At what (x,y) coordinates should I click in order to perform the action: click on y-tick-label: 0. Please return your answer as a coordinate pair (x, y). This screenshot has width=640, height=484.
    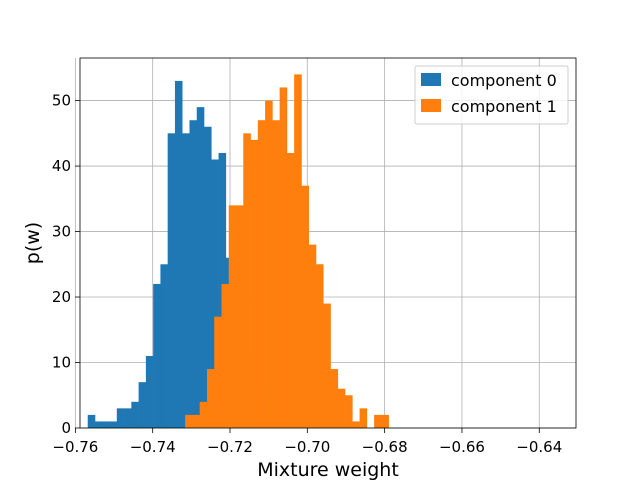
    Looking at the image, I should click on (66, 428).